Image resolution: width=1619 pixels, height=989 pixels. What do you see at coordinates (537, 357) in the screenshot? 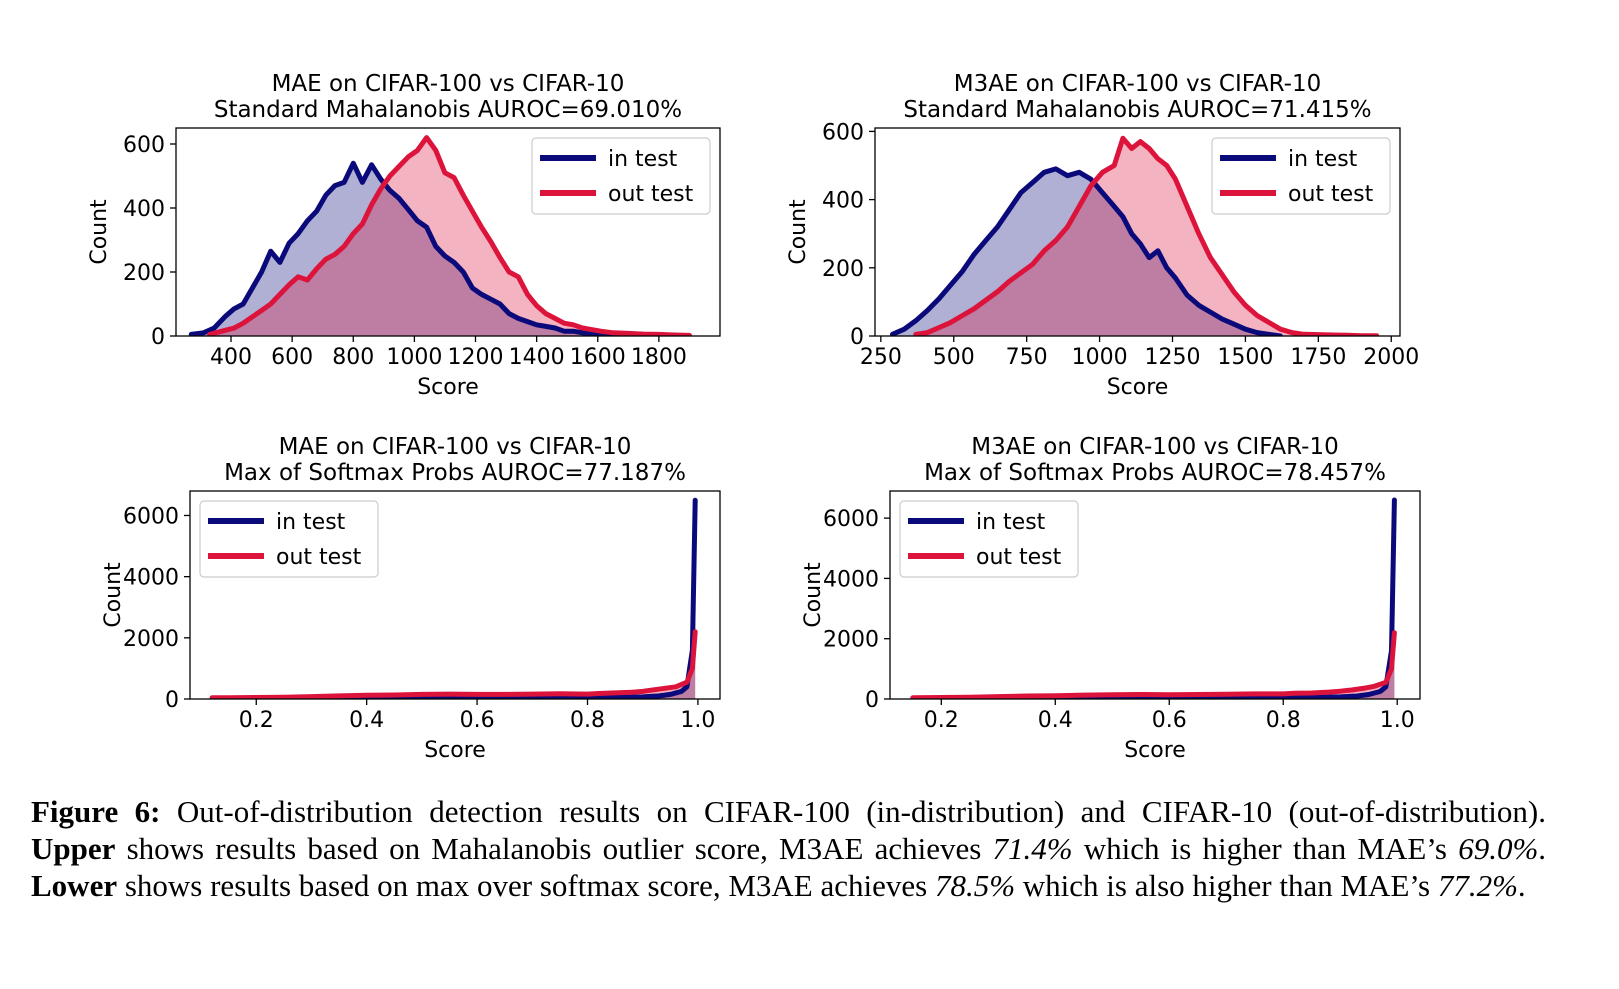
I see `x-tick-label: 1400` at bounding box center [537, 357].